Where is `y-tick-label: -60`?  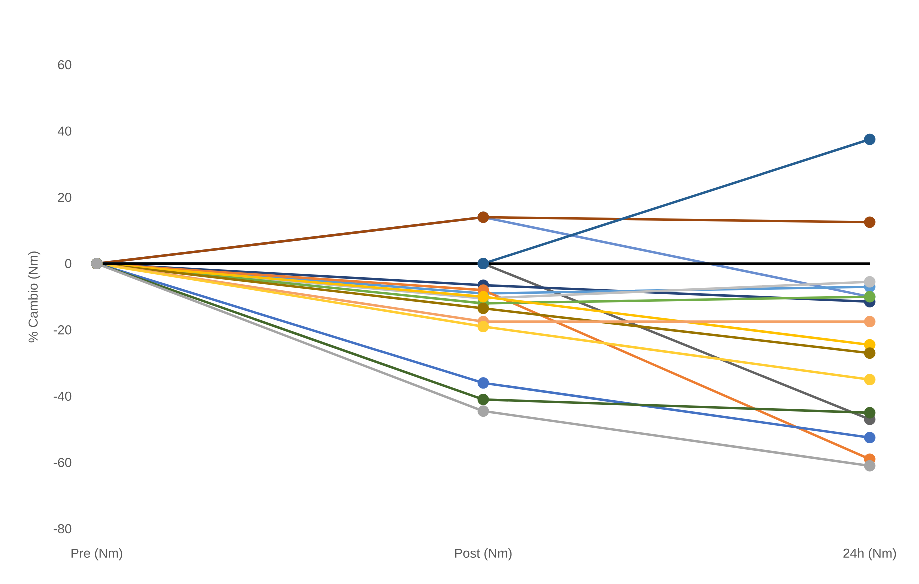 y-tick-label: -60 is located at coordinates (63, 463).